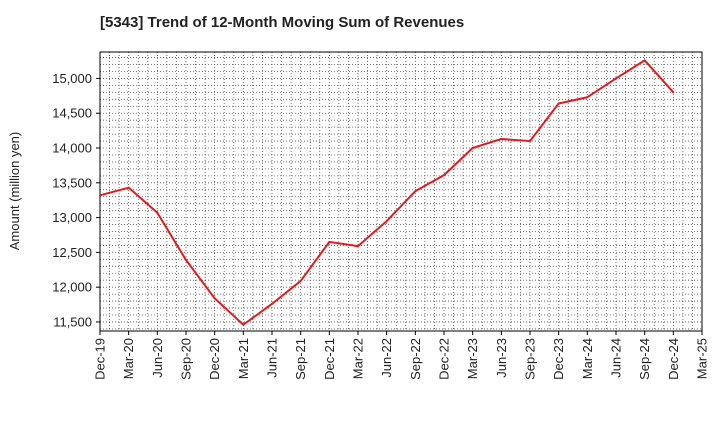  Describe the element at coordinates (415, 359) in the screenshot. I see `x-tick-label: Sep-22` at that location.